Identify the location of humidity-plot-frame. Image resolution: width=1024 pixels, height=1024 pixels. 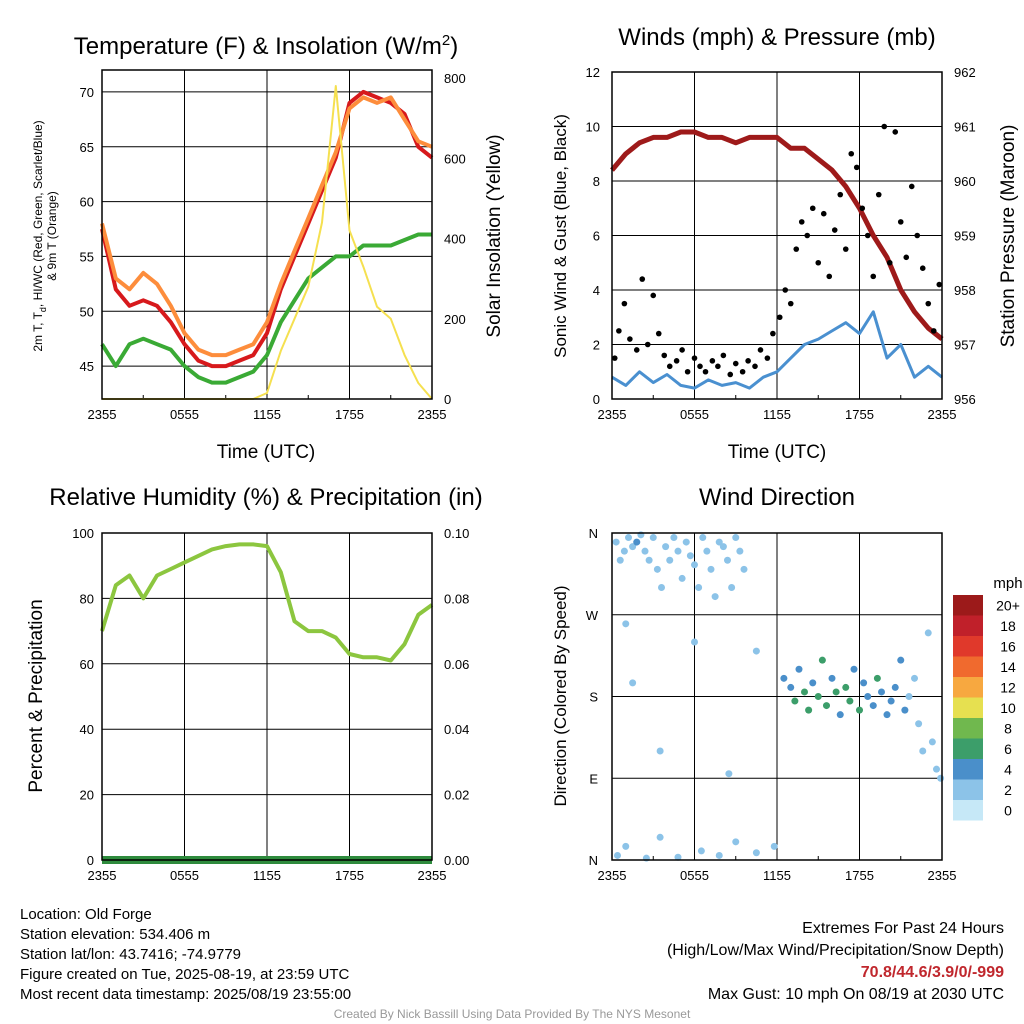
(267, 696).